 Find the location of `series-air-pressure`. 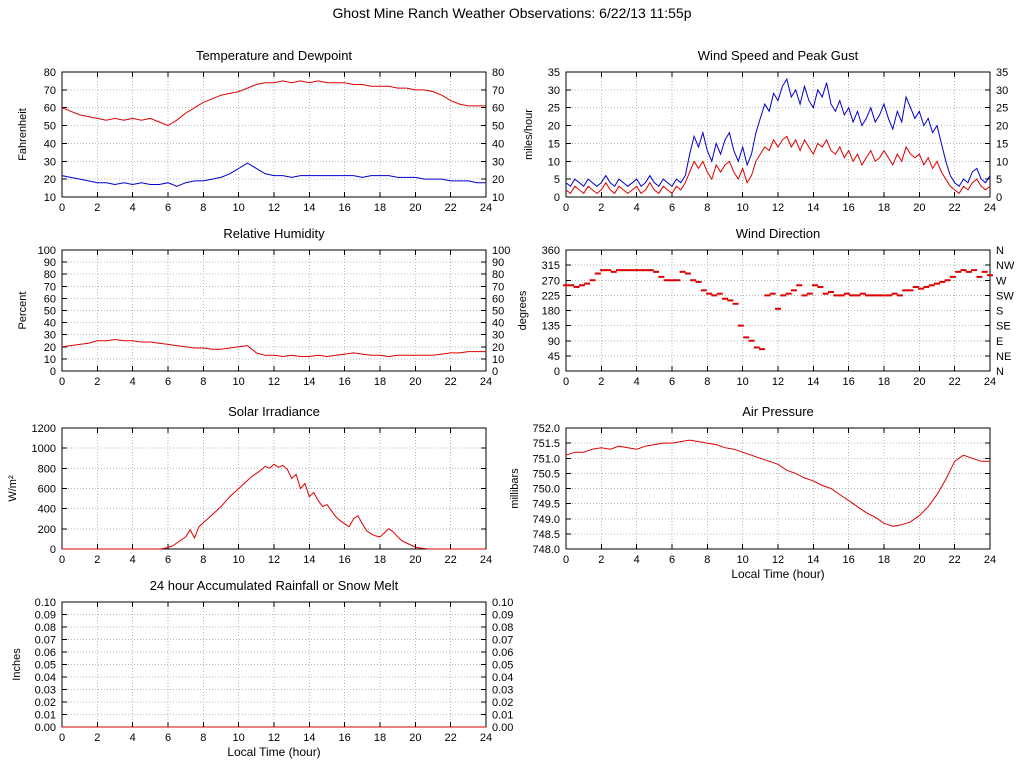

series-air-pressure is located at coordinates (777, 483).